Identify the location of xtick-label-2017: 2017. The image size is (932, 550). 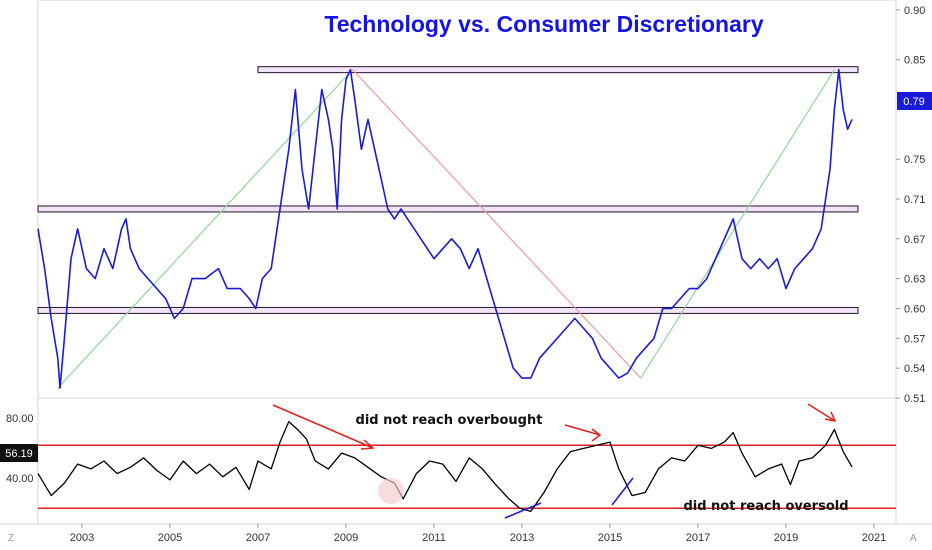
(698, 538).